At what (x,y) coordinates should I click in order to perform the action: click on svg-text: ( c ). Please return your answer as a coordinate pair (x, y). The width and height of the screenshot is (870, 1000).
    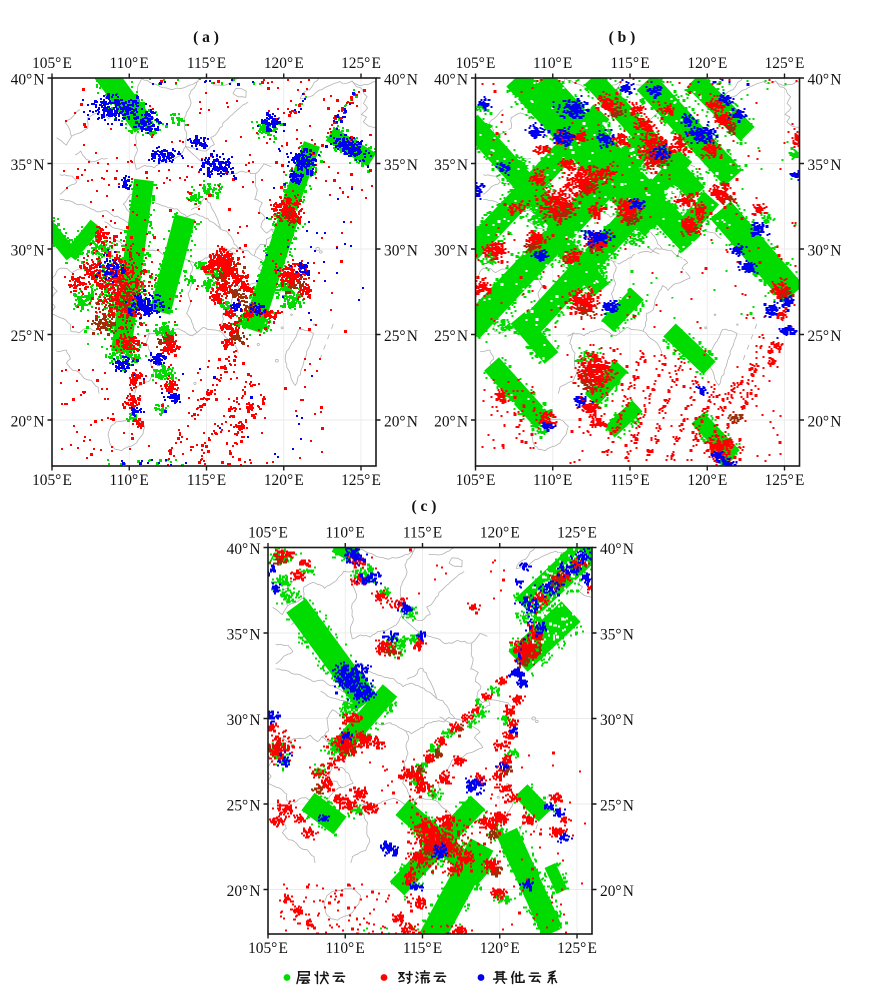
    Looking at the image, I should click on (424, 506).